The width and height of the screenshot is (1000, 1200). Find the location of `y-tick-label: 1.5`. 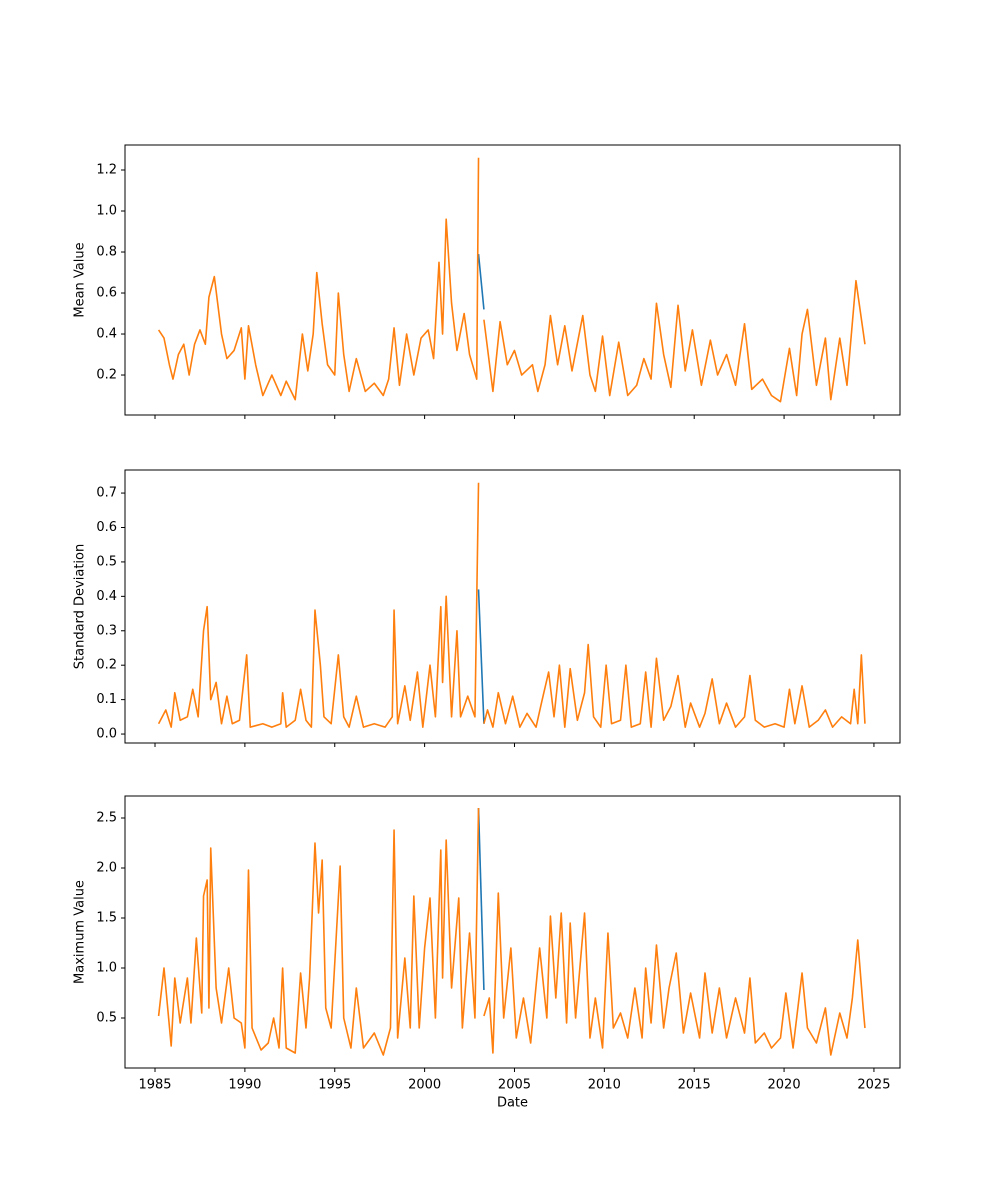

y-tick-label: 1.5 is located at coordinates (106, 918).